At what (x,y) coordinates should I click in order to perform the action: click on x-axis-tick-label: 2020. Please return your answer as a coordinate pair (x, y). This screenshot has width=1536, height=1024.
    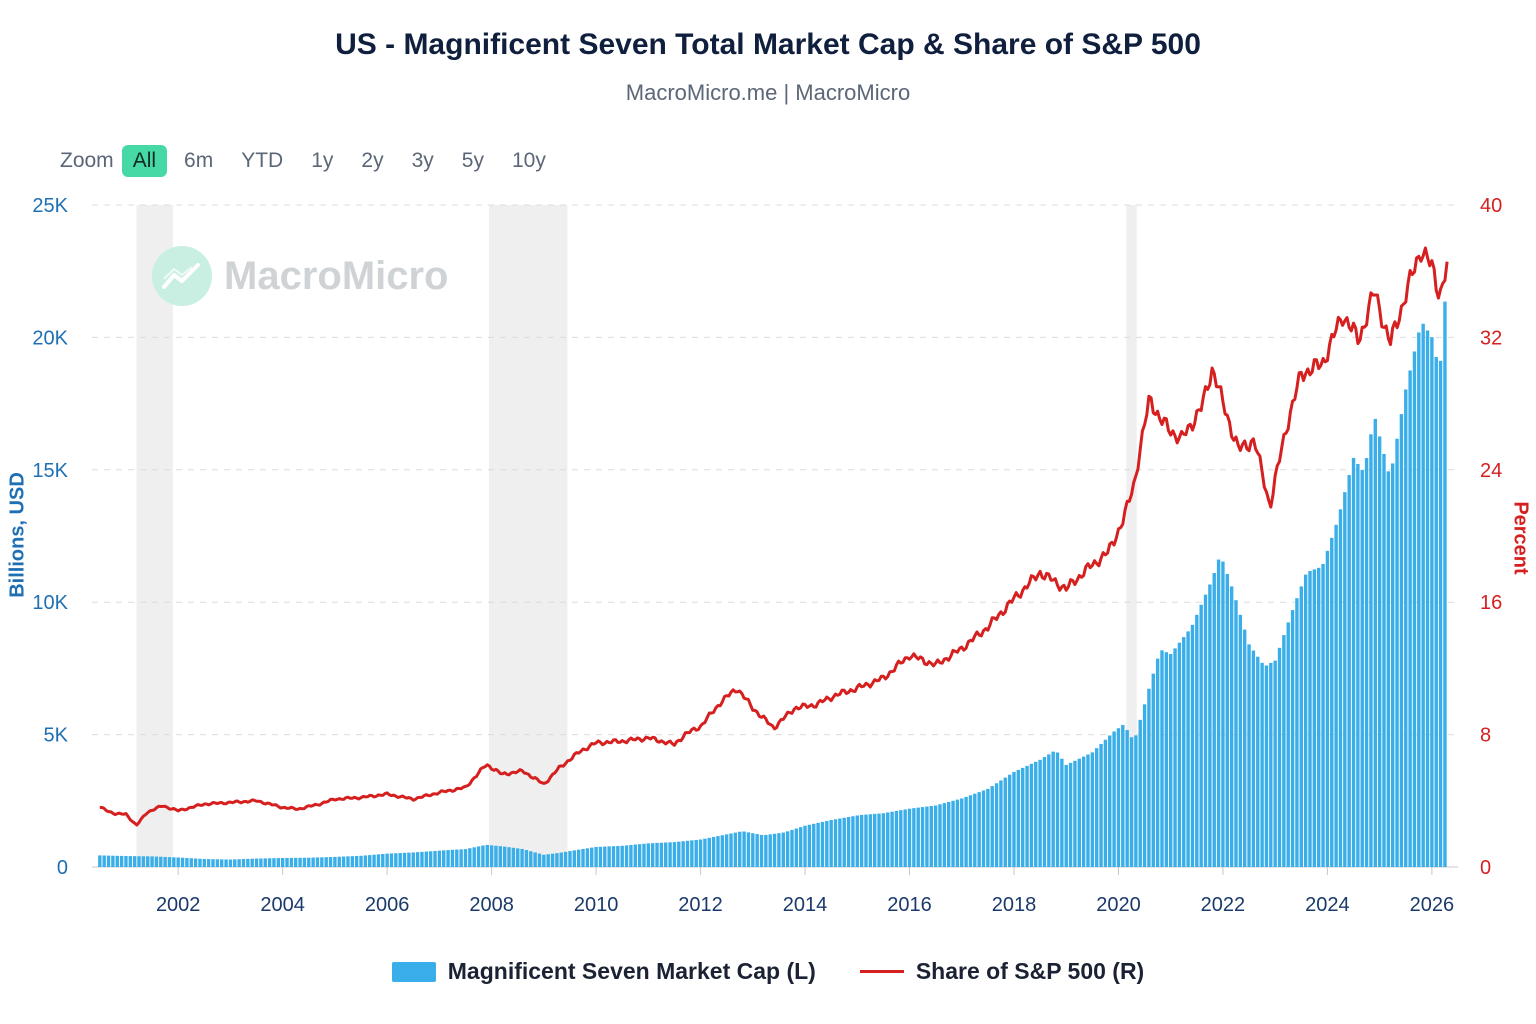
    Looking at the image, I should click on (1118, 905).